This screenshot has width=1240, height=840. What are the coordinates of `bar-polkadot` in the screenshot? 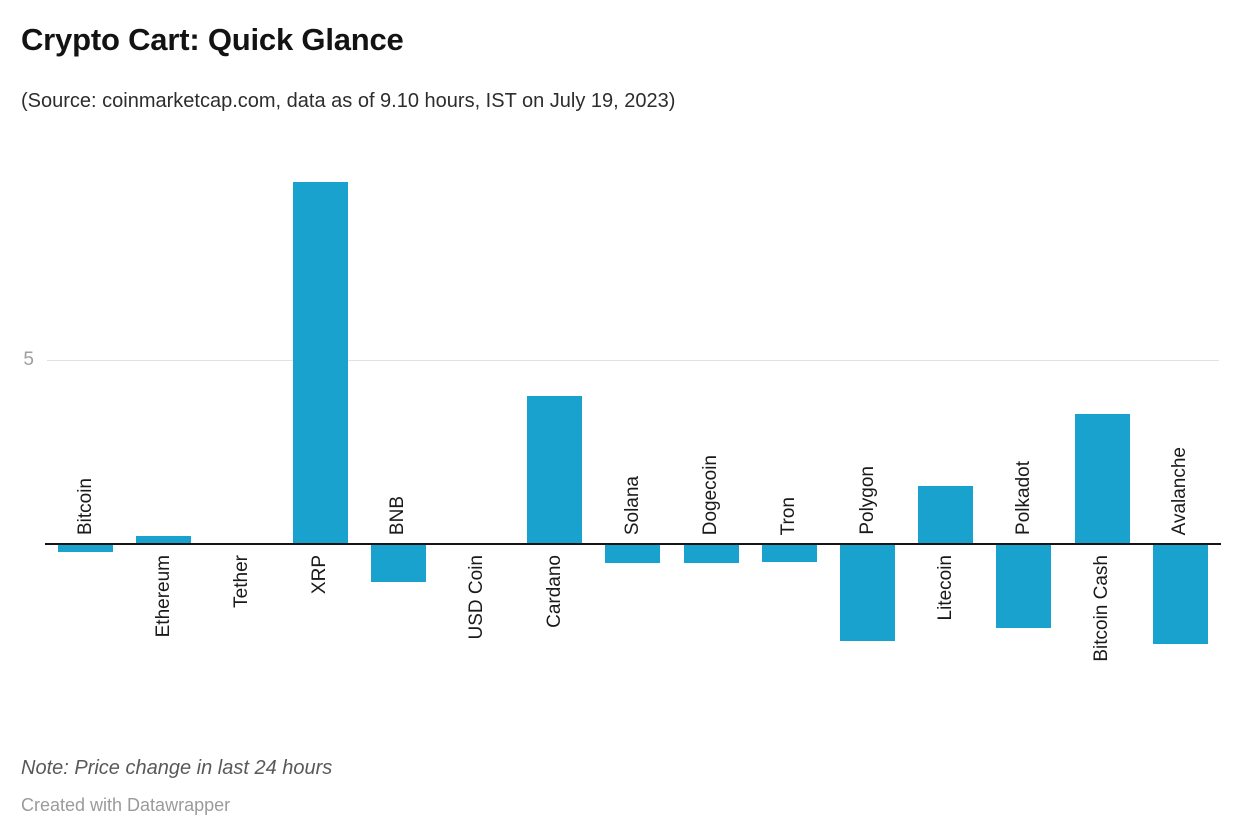 It's located at (1024, 586).